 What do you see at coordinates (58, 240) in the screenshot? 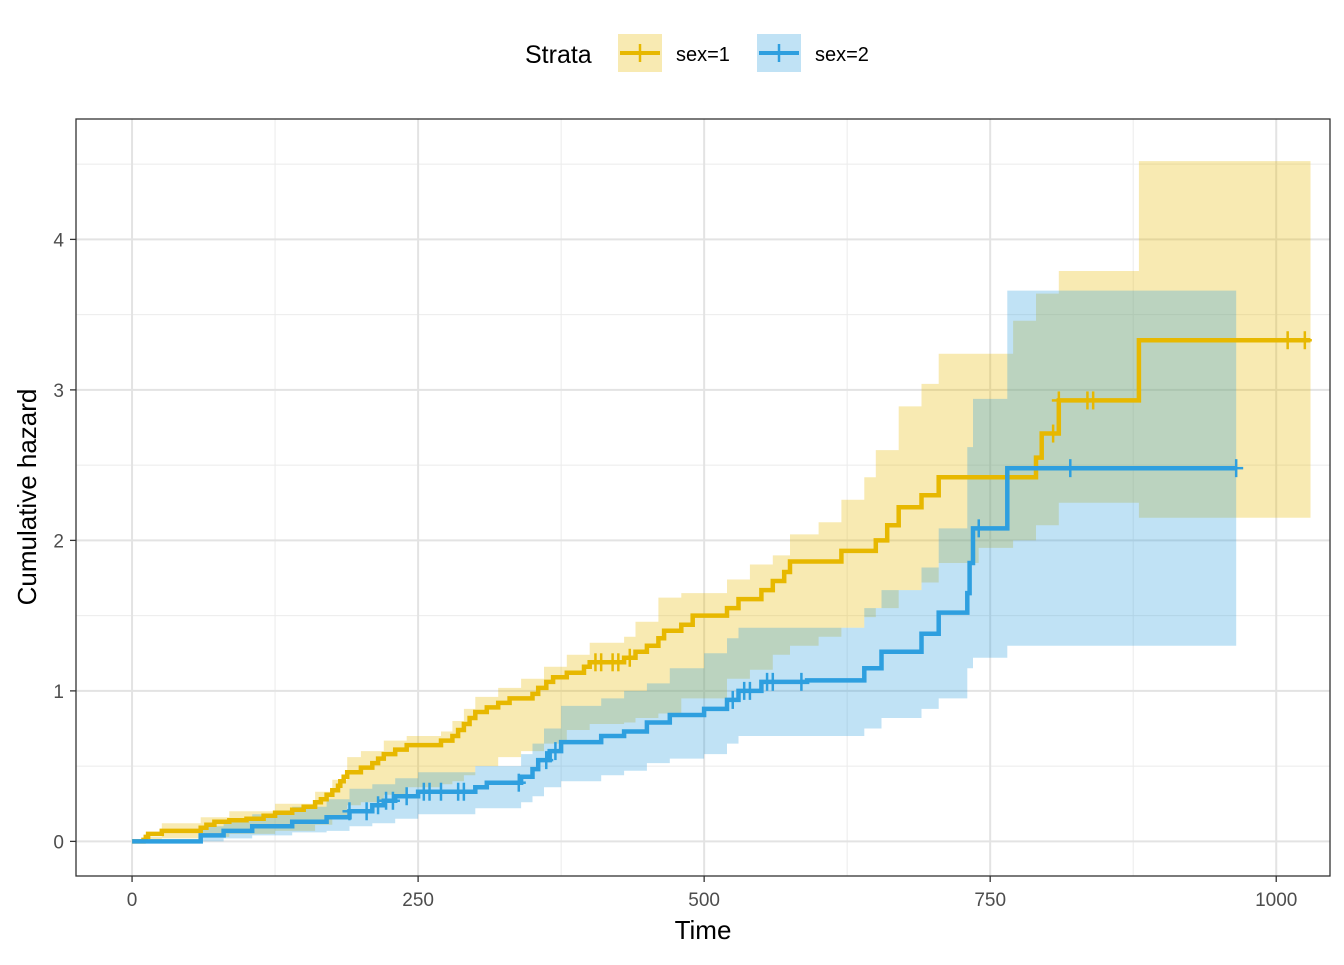
I see `y-tick-label: 4` at bounding box center [58, 240].